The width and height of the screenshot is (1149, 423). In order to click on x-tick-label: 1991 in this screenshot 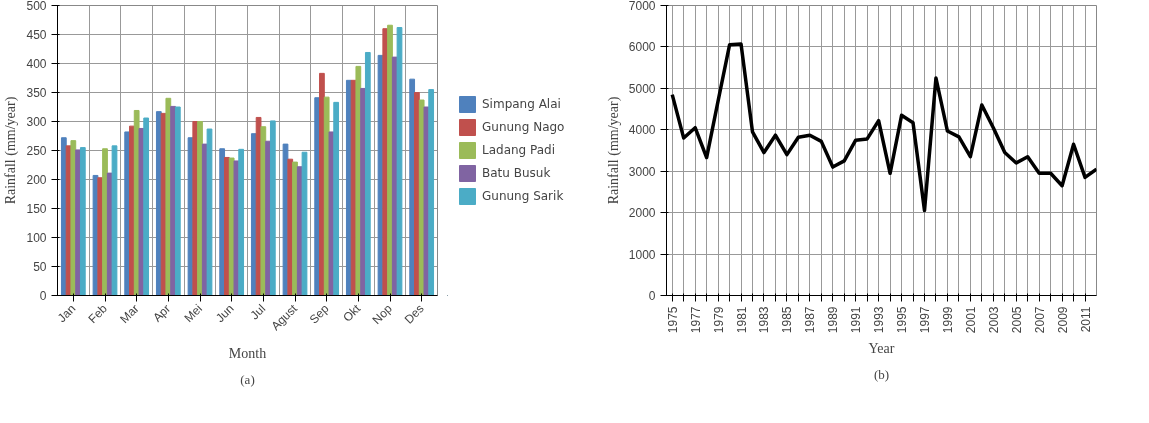, I will do `click(856, 320)`.